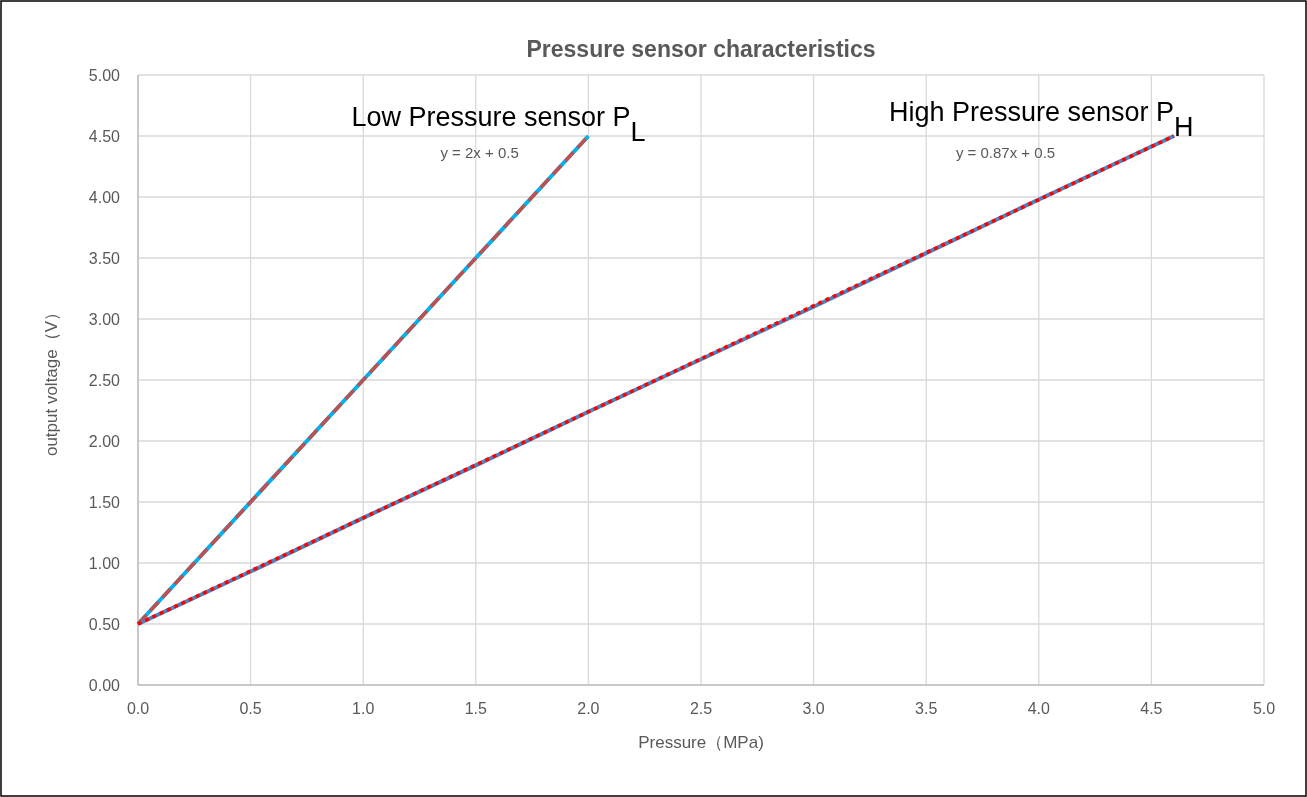  What do you see at coordinates (701, 49) in the screenshot?
I see `chart-title: Pressure sensor characteristics` at bounding box center [701, 49].